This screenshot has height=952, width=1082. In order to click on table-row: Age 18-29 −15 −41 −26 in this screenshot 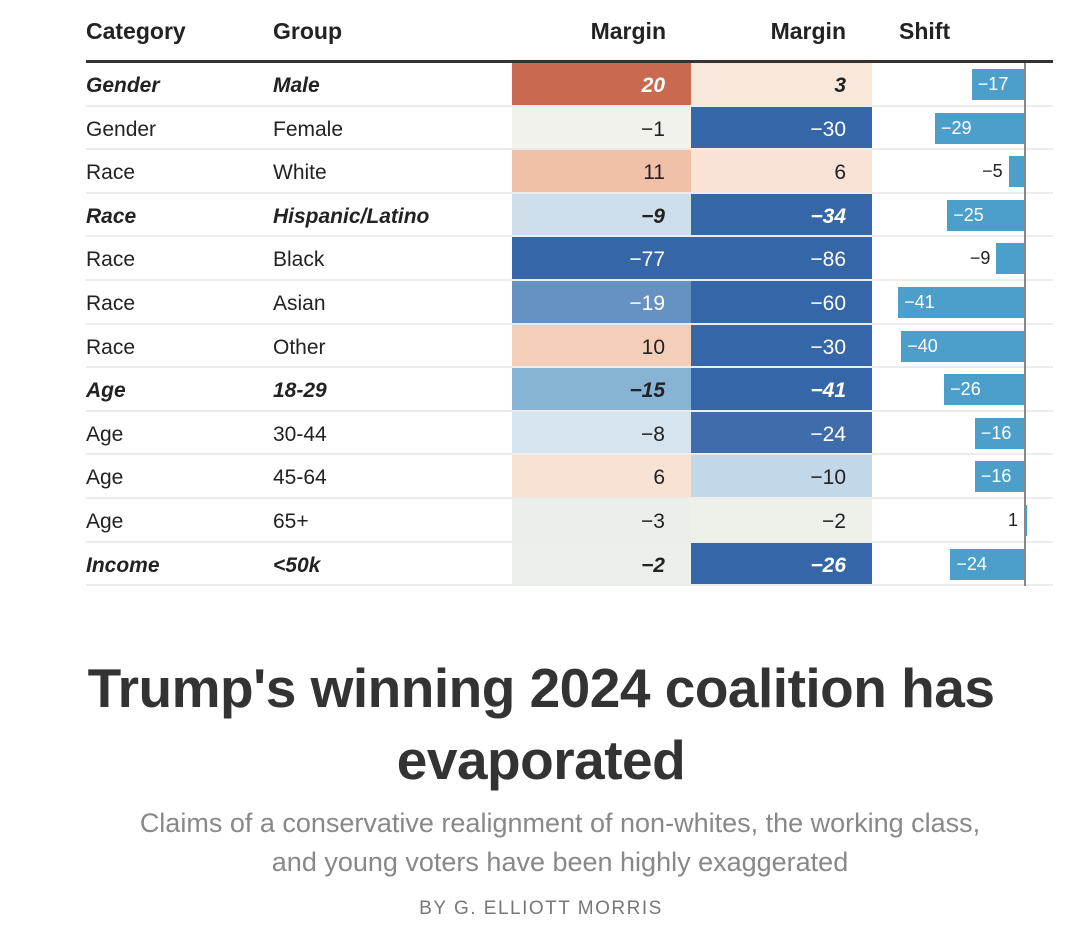, I will do `click(569, 390)`.